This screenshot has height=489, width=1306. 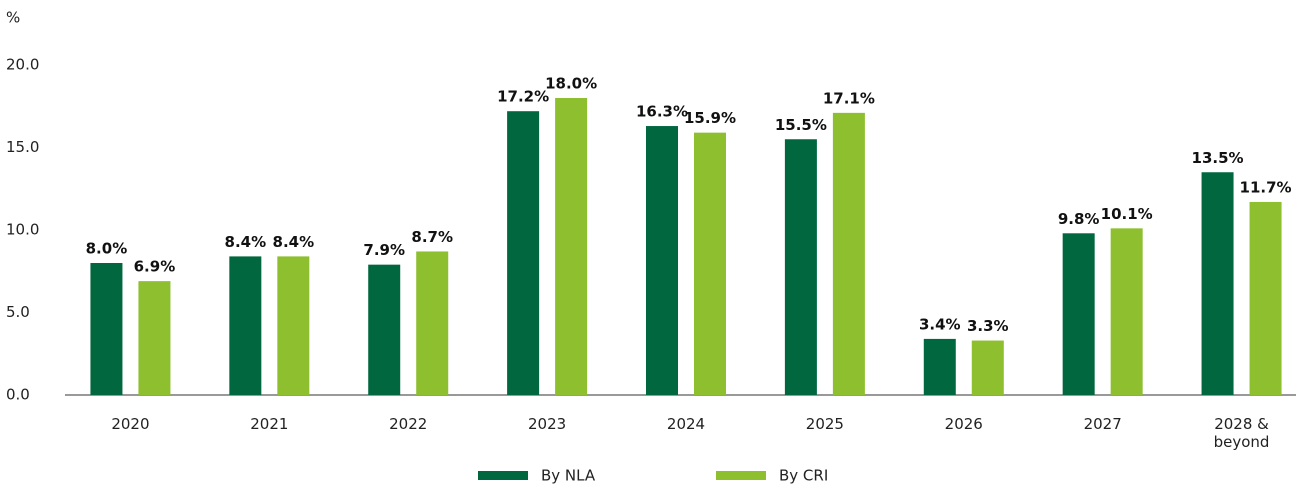 I want to click on value-label: 10.1%, so click(x=1127, y=214).